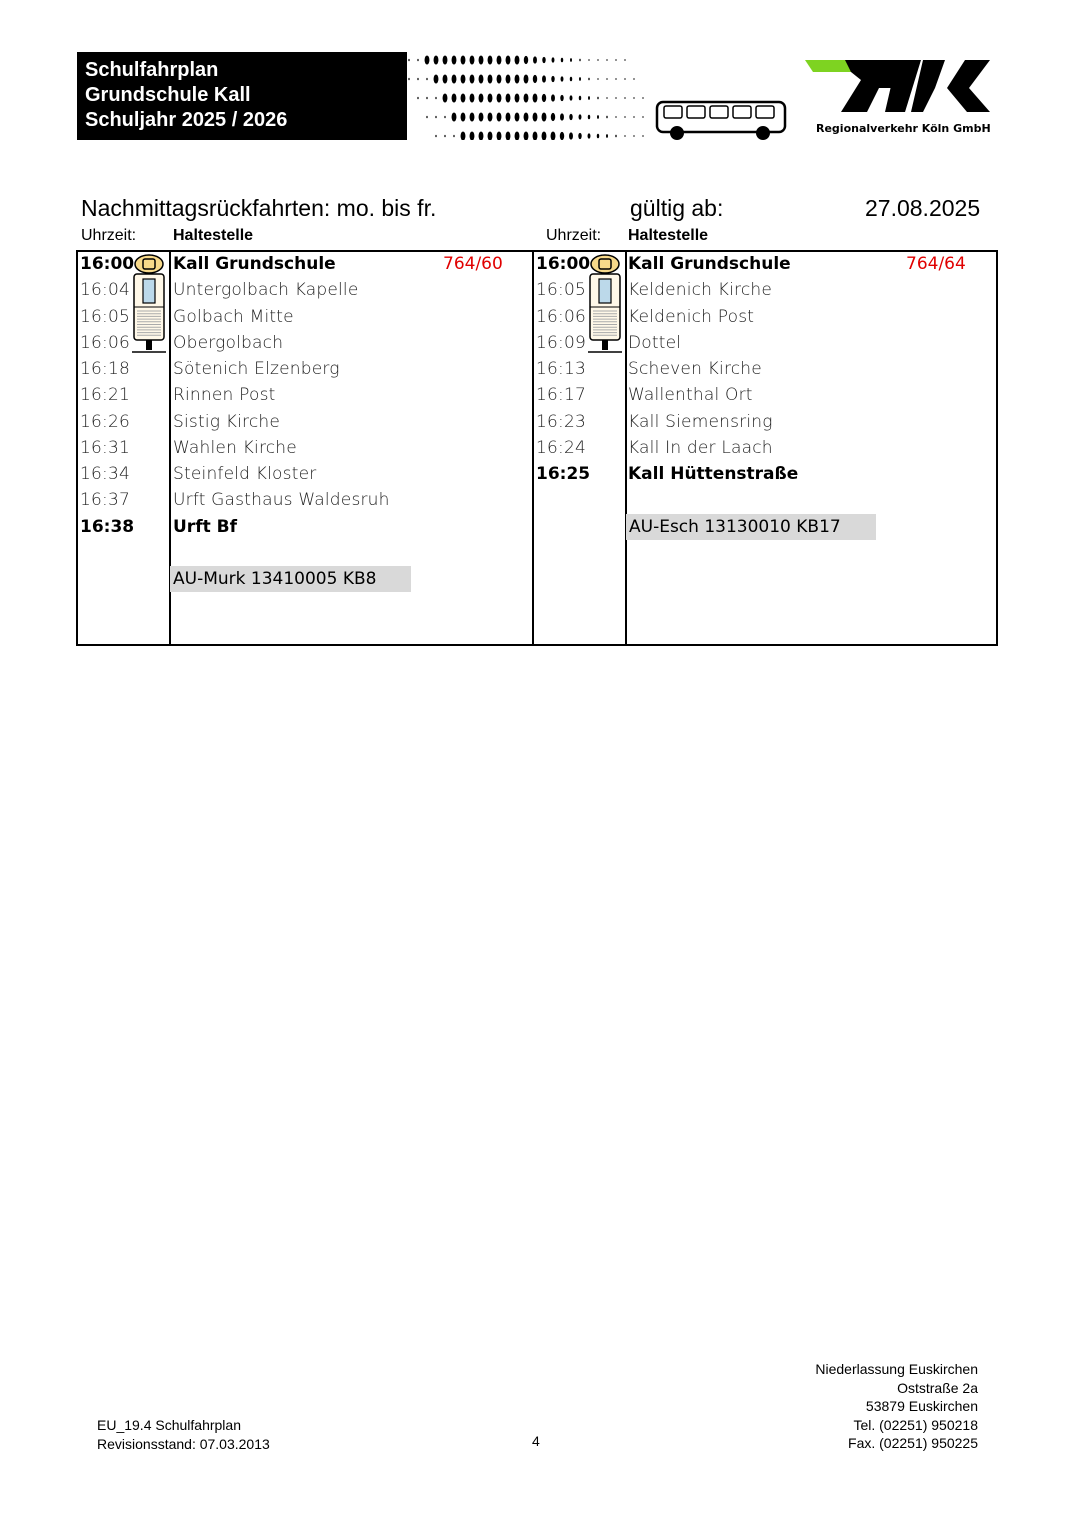  I want to click on line-number: 764/60, so click(473, 264).